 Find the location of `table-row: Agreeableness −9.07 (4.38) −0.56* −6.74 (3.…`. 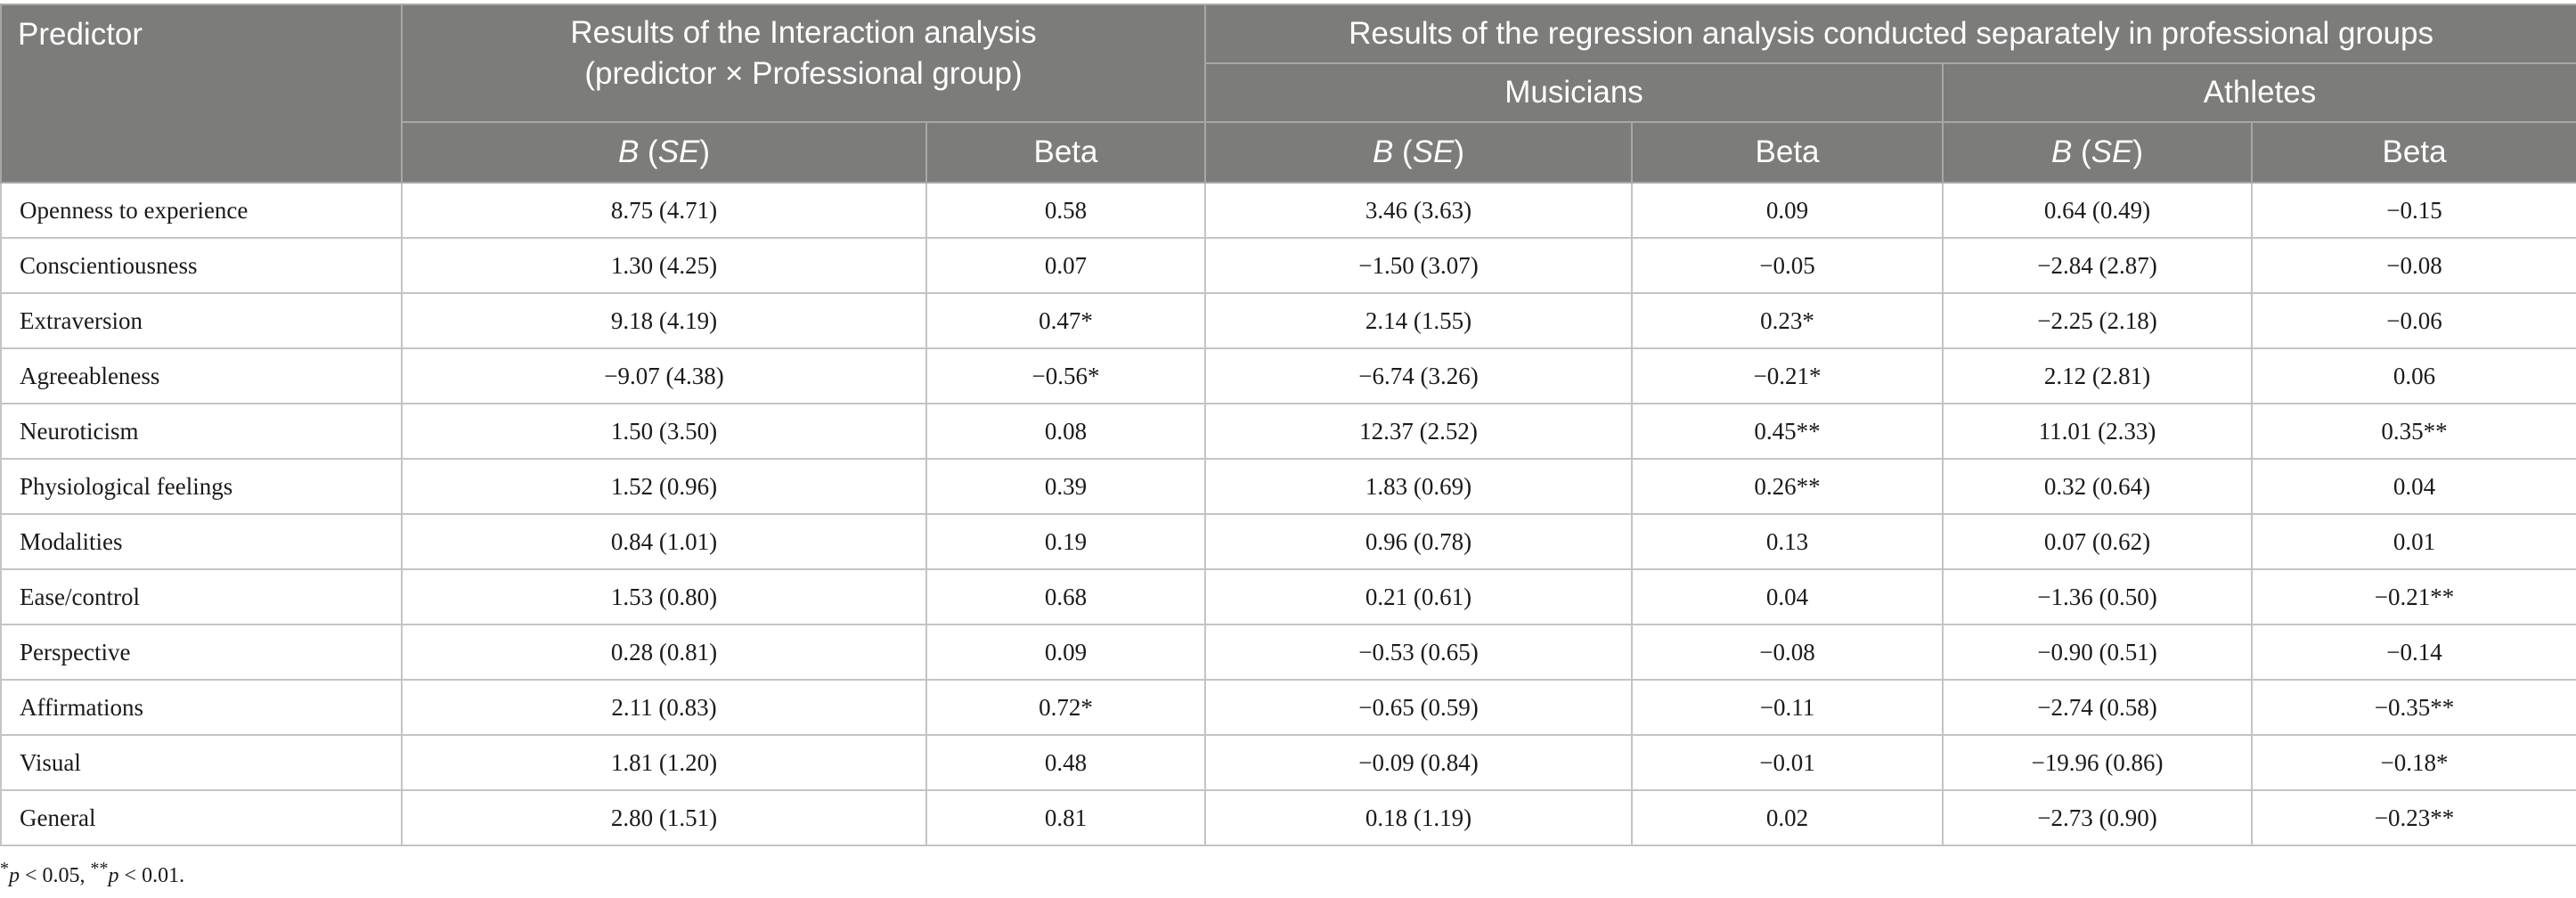

table-row: Agreeableness −9.07 (4.38) −0.56* −6.74 (3.… is located at coordinates (1288, 376).